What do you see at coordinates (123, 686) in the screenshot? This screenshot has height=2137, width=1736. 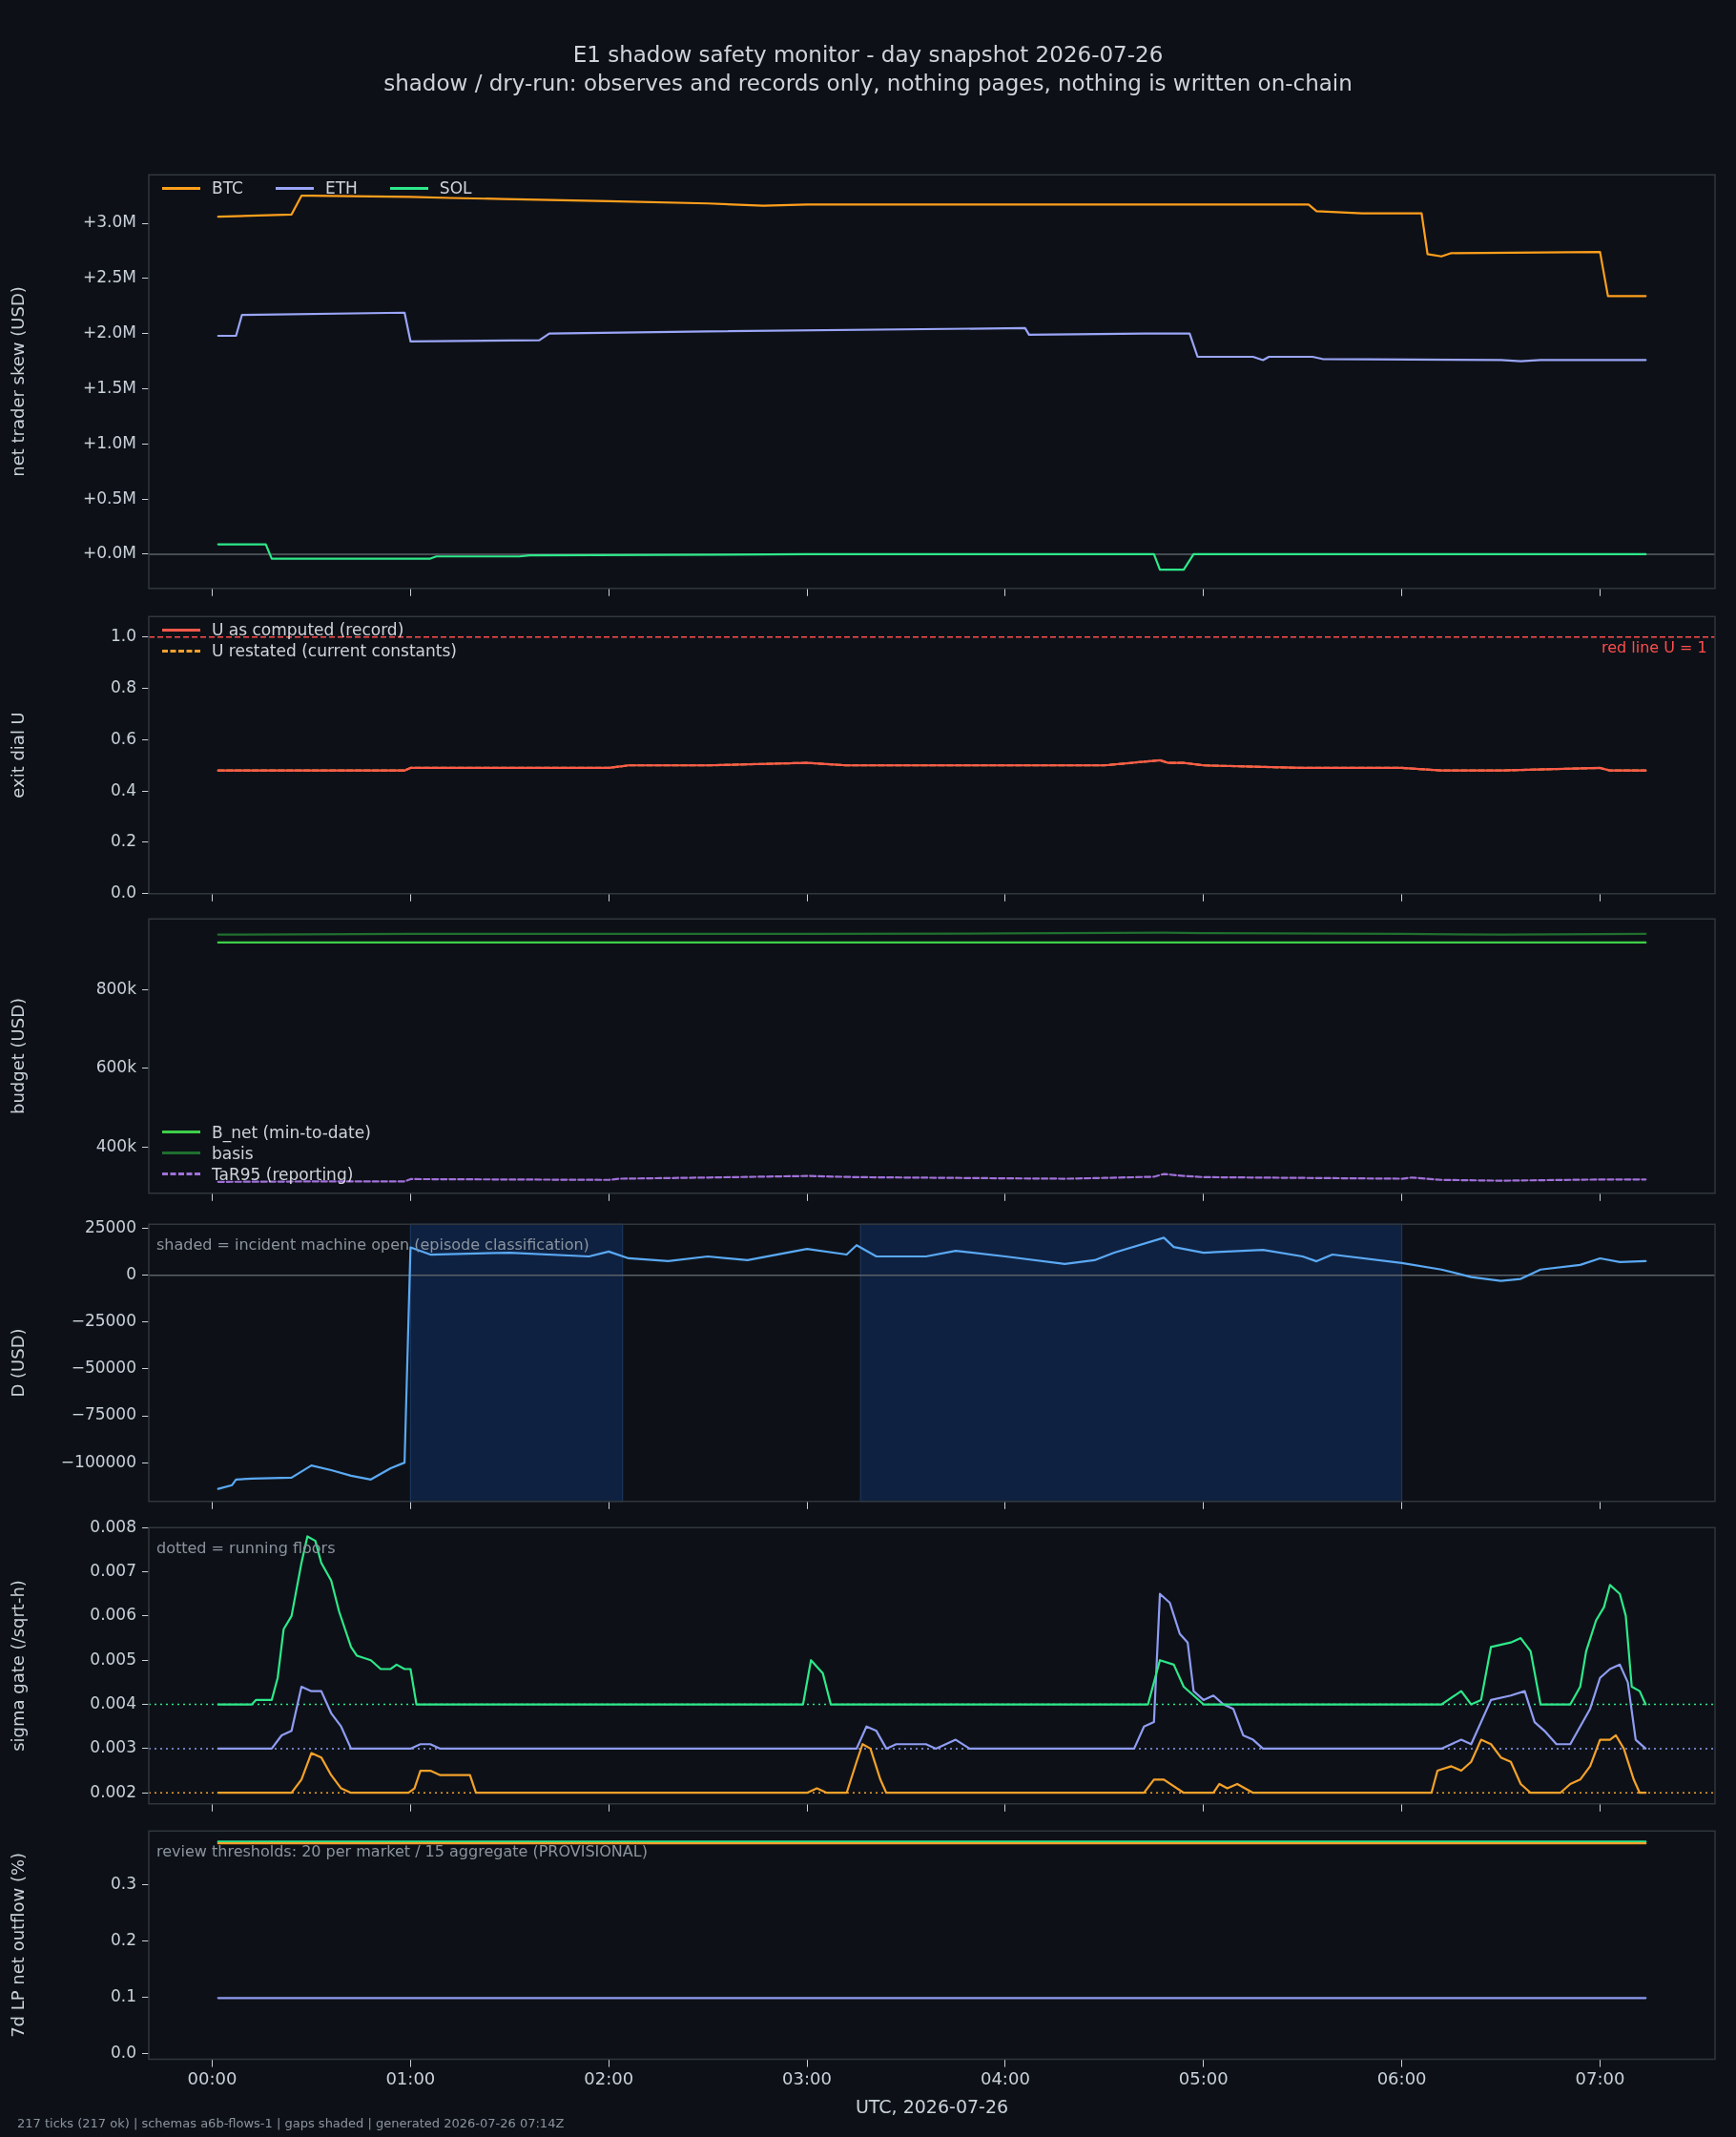 I see `y-tick-label: 0.8` at bounding box center [123, 686].